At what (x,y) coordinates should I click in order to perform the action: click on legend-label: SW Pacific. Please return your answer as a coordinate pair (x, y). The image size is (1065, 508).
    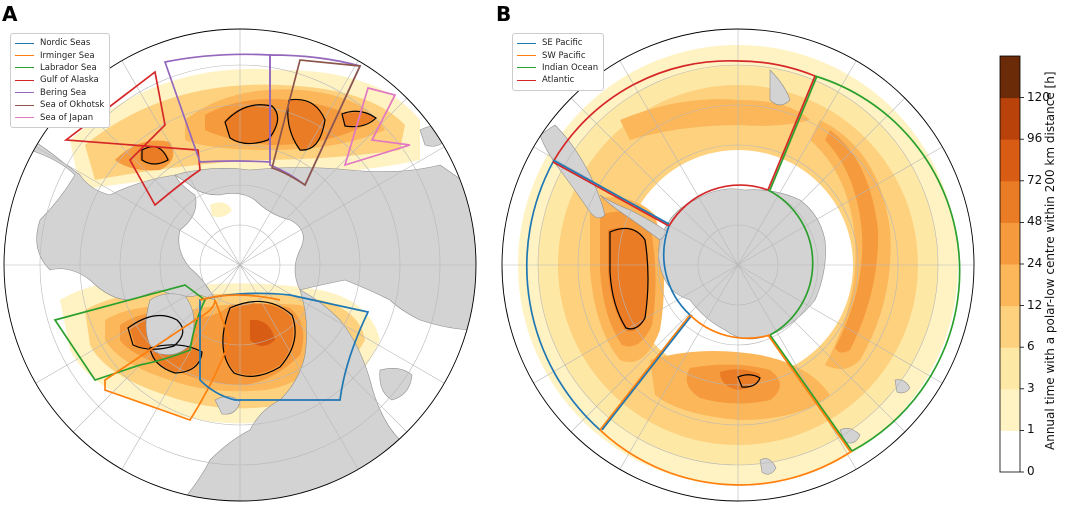
    Looking at the image, I should click on (564, 55).